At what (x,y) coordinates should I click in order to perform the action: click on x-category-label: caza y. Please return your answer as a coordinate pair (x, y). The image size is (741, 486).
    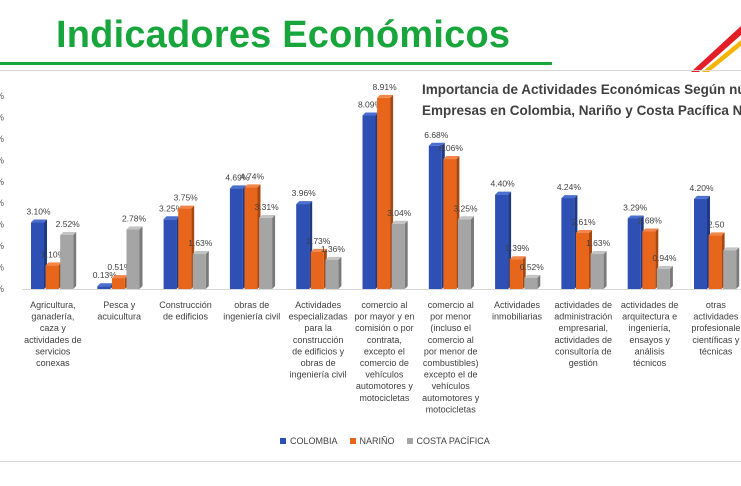
    Looking at the image, I should click on (53, 328).